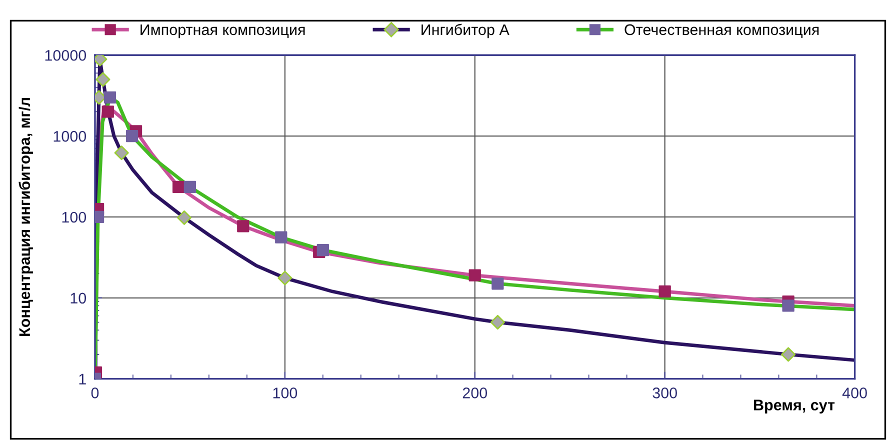  I want to click on y-tick-label: 1, so click(82, 379).